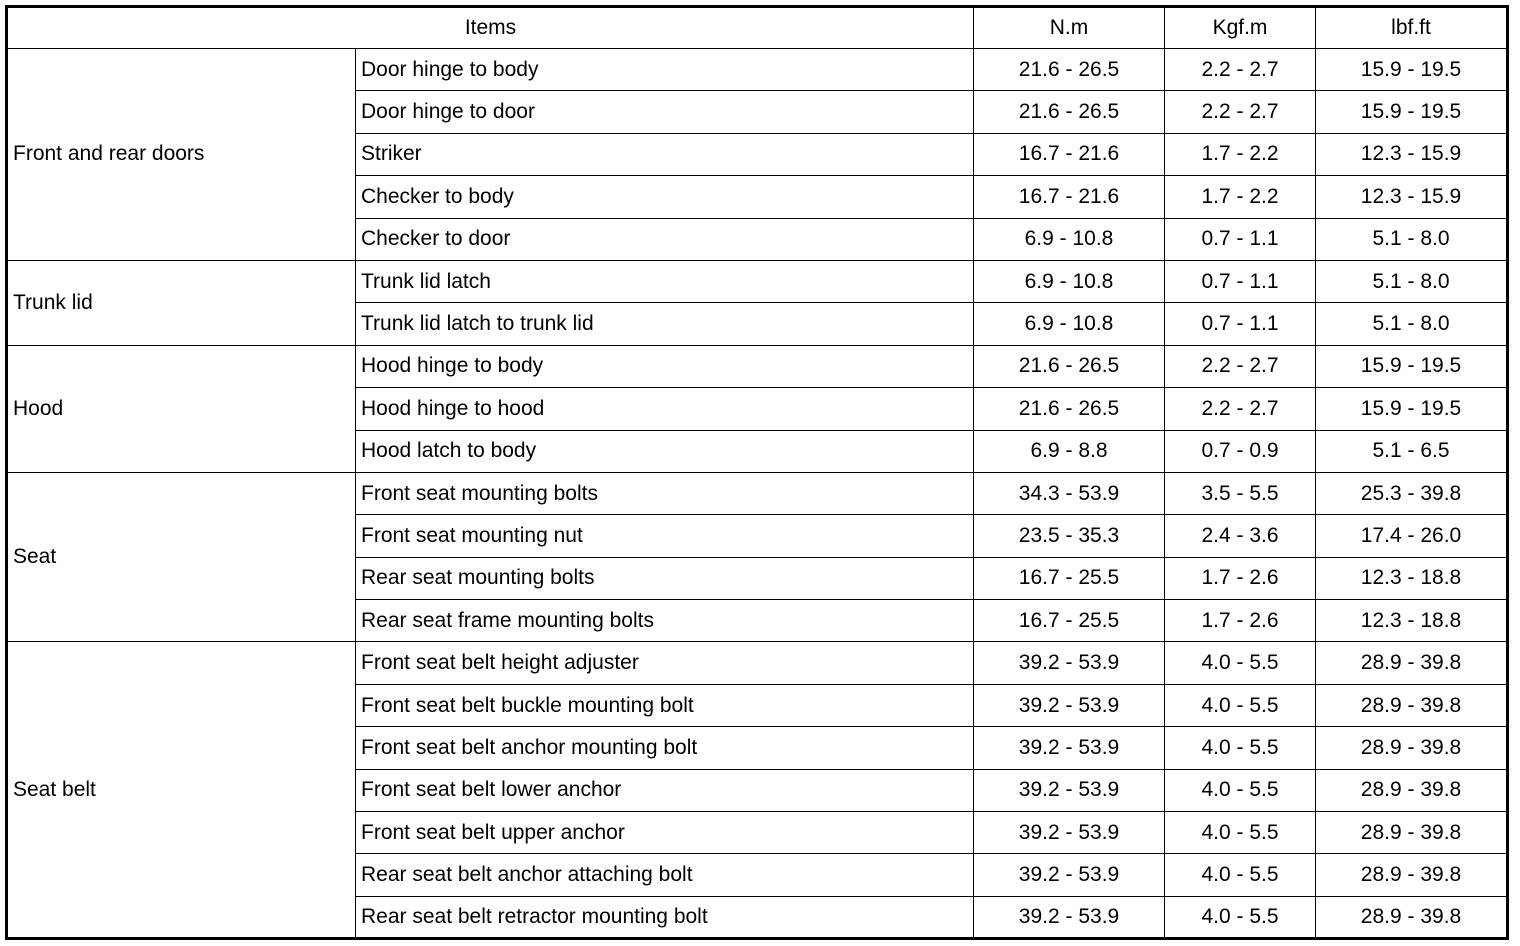 This screenshot has width=1520, height=946. What do you see at coordinates (664, 324) in the screenshot?
I see `item-name: Trunk lid latch to trunk lid` at bounding box center [664, 324].